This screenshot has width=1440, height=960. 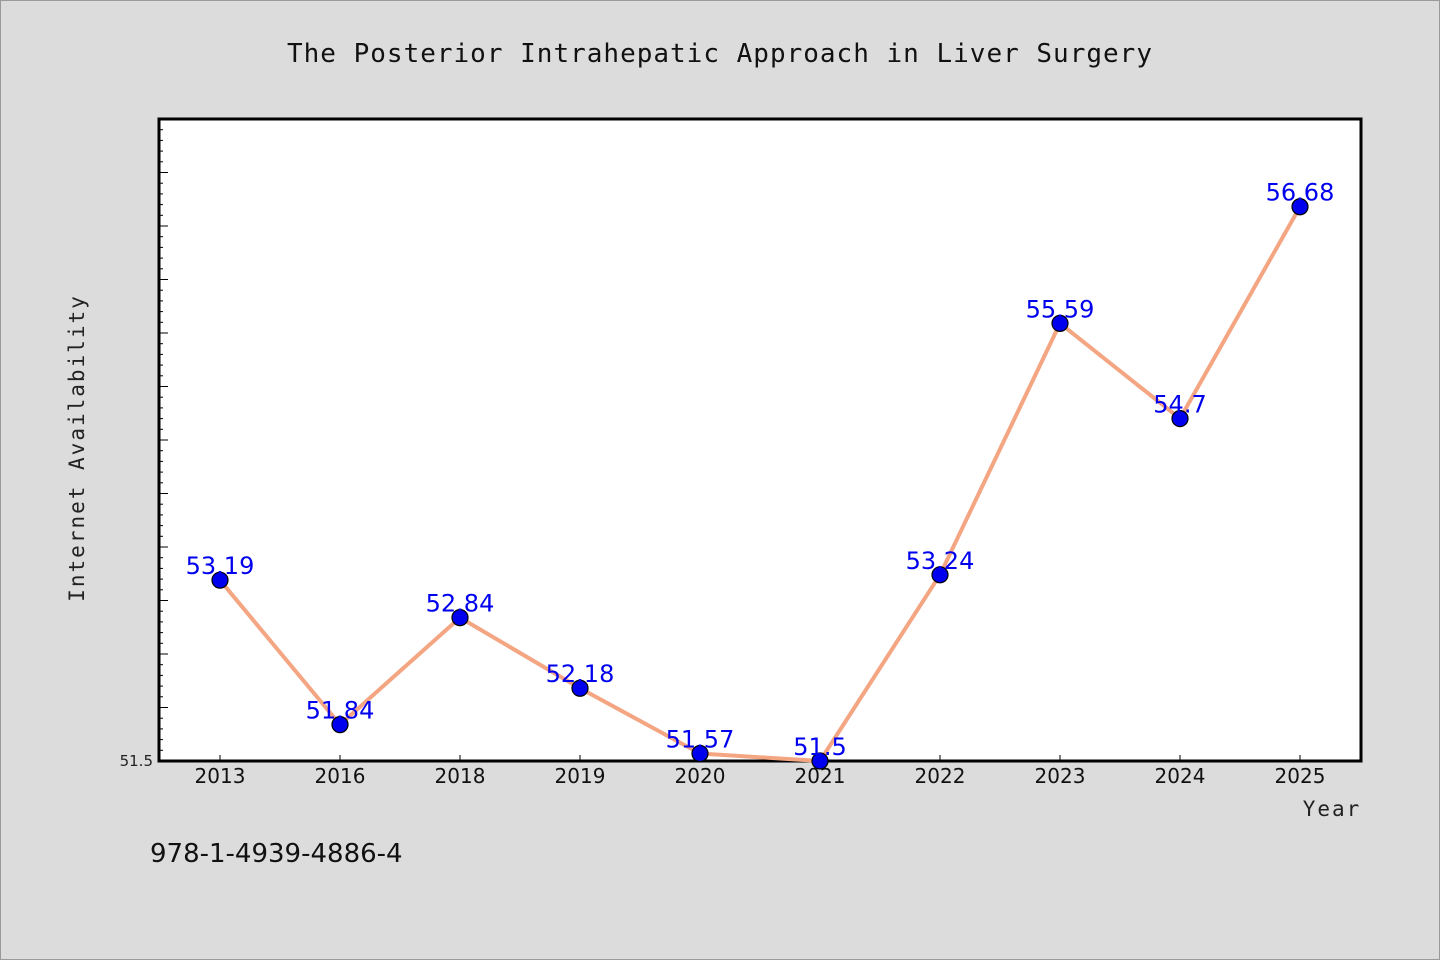 I want to click on data-label: 52.18, so click(x=580, y=674).